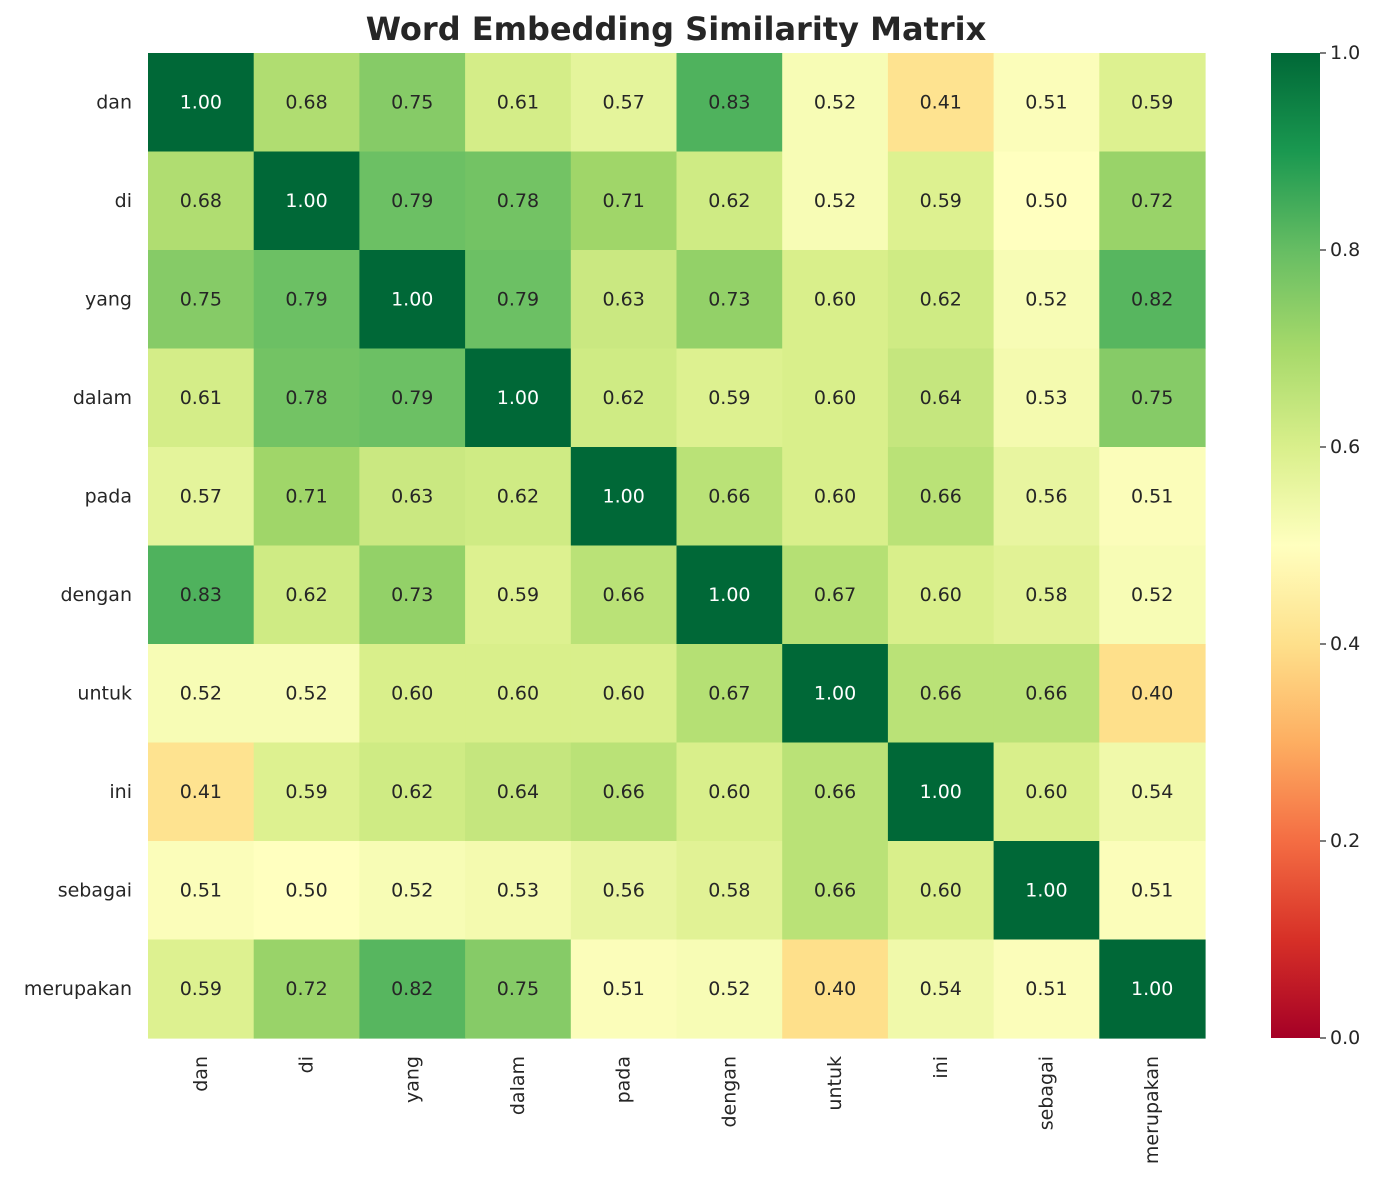 Image resolution: width=1383 pixels, height=1186 pixels. I want to click on row-label: merupakan, so click(78, 989).